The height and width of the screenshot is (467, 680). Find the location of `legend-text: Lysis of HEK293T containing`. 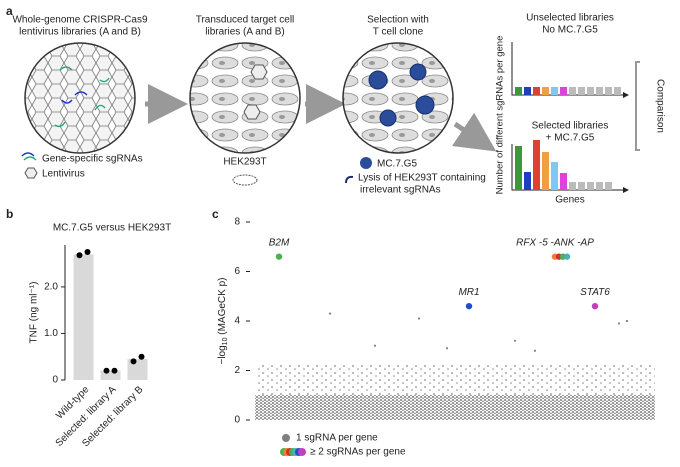

legend-text: Lysis of HEK293T containing is located at coordinates (422, 178).